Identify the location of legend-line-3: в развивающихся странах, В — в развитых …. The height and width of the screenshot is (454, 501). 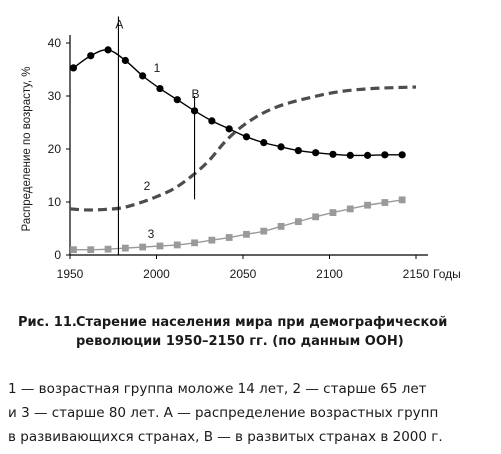
(225, 437).